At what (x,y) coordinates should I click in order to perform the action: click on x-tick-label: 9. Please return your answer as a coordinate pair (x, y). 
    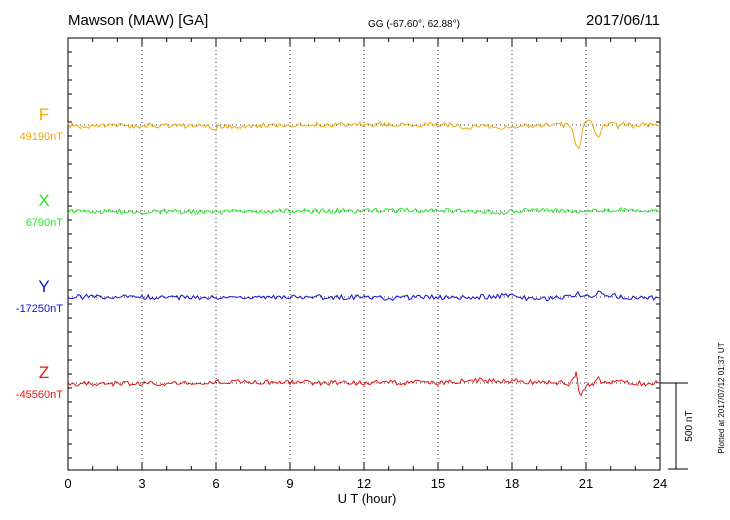
    Looking at the image, I should click on (289, 483).